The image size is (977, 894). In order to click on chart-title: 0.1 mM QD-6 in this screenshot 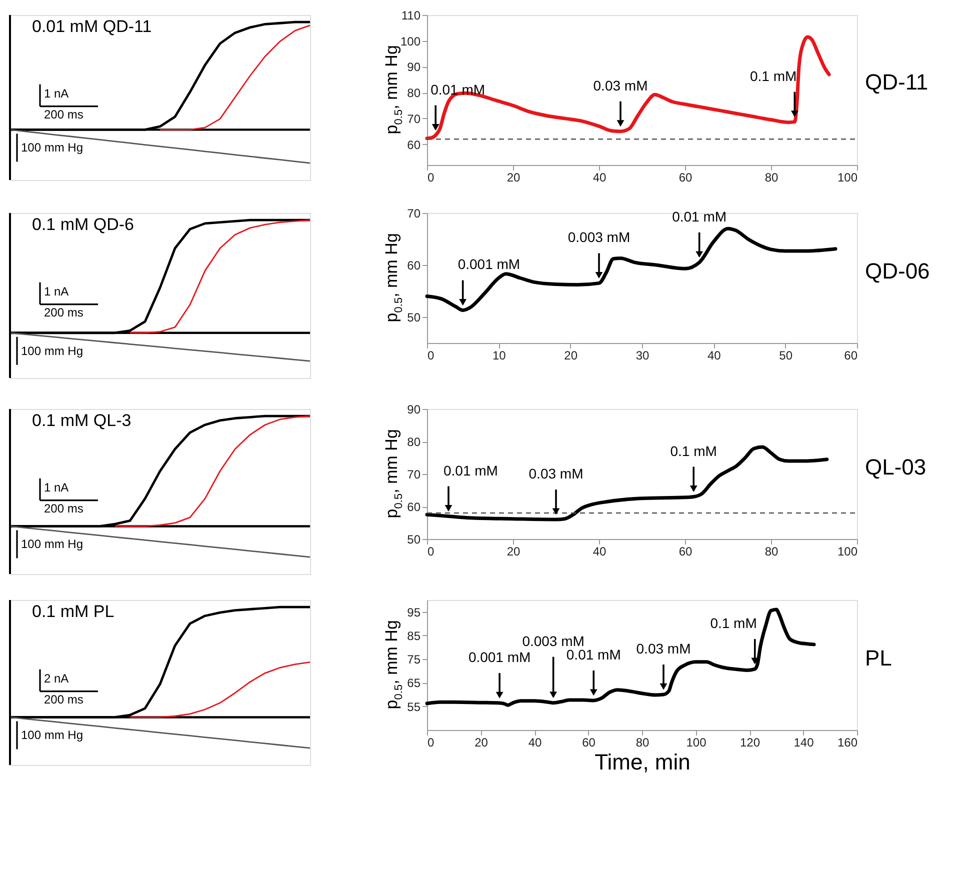, I will do `click(83, 224)`.